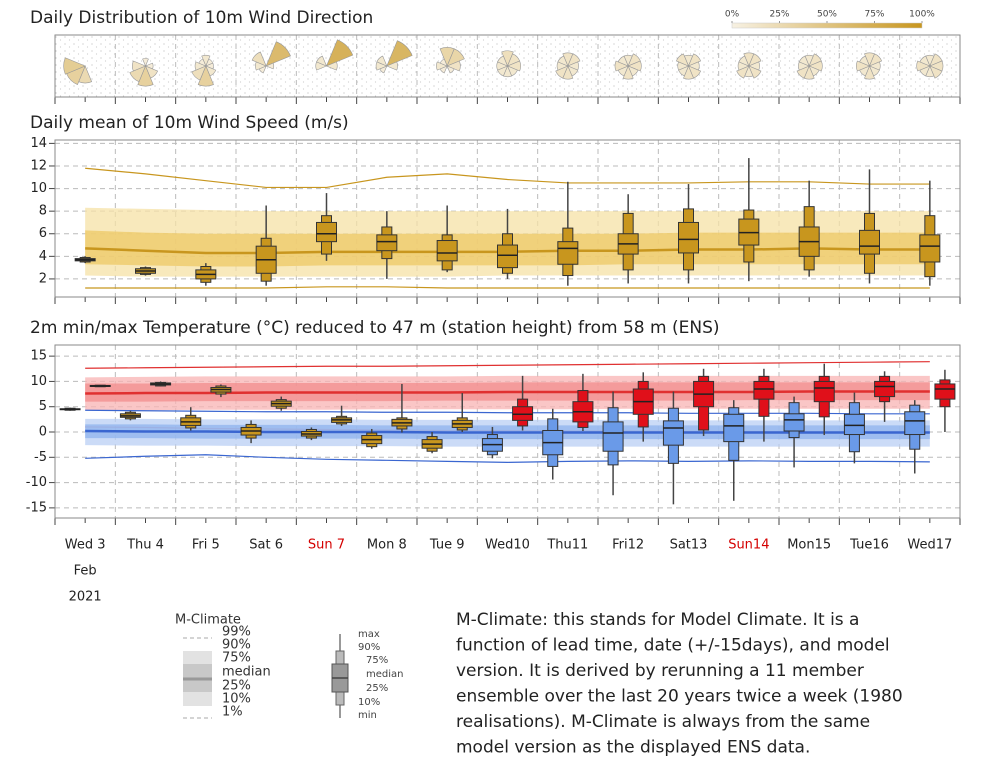 The height and width of the screenshot is (782, 995). I want to click on scale-label: 50%, so click(827, 15).